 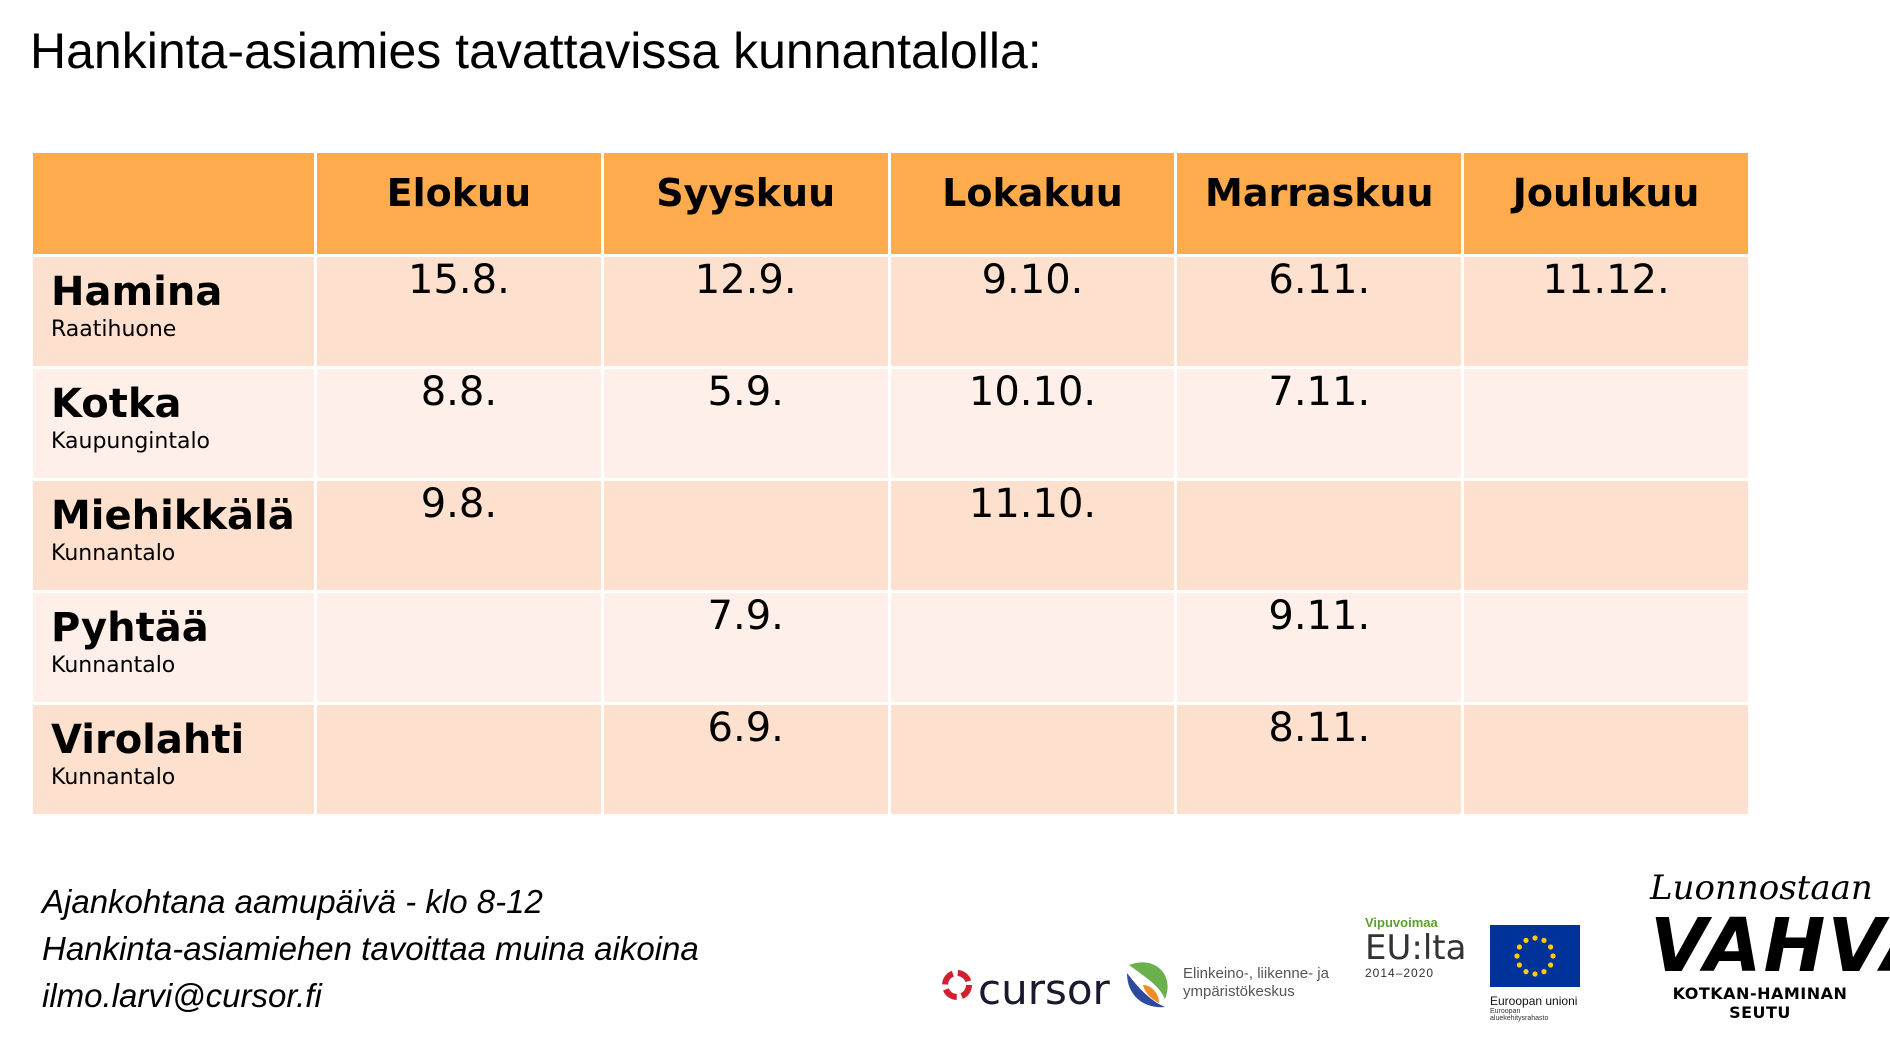 I want to click on venue-name: Kaupungintalo, so click(x=131, y=441).